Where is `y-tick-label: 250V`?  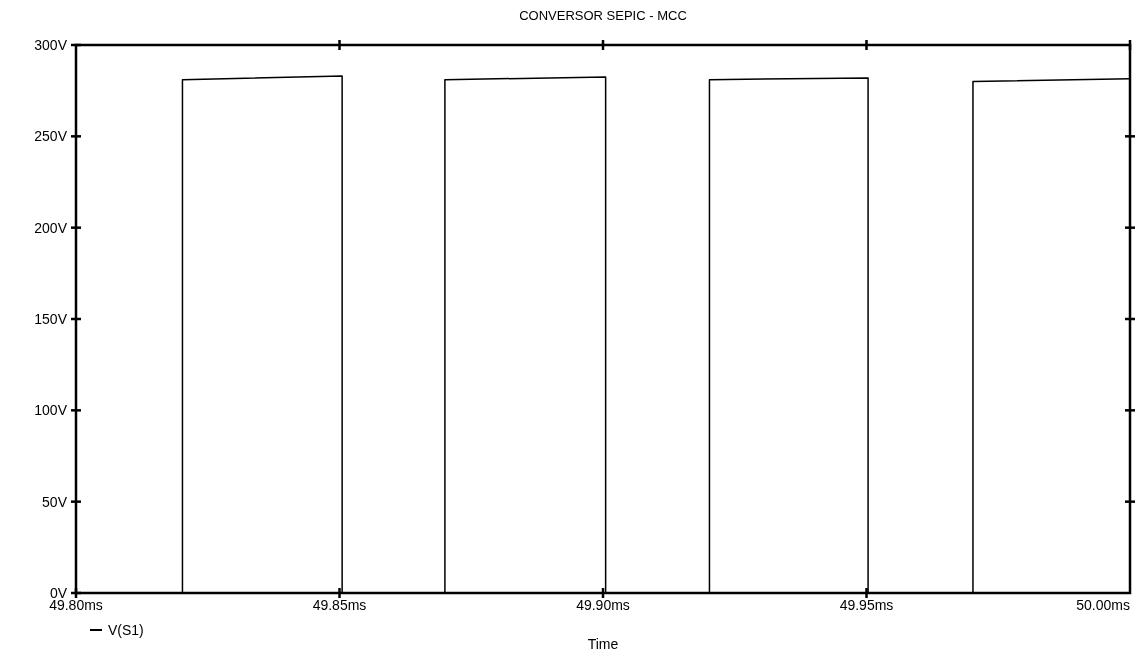
y-tick-label: 250V is located at coordinates (51, 136).